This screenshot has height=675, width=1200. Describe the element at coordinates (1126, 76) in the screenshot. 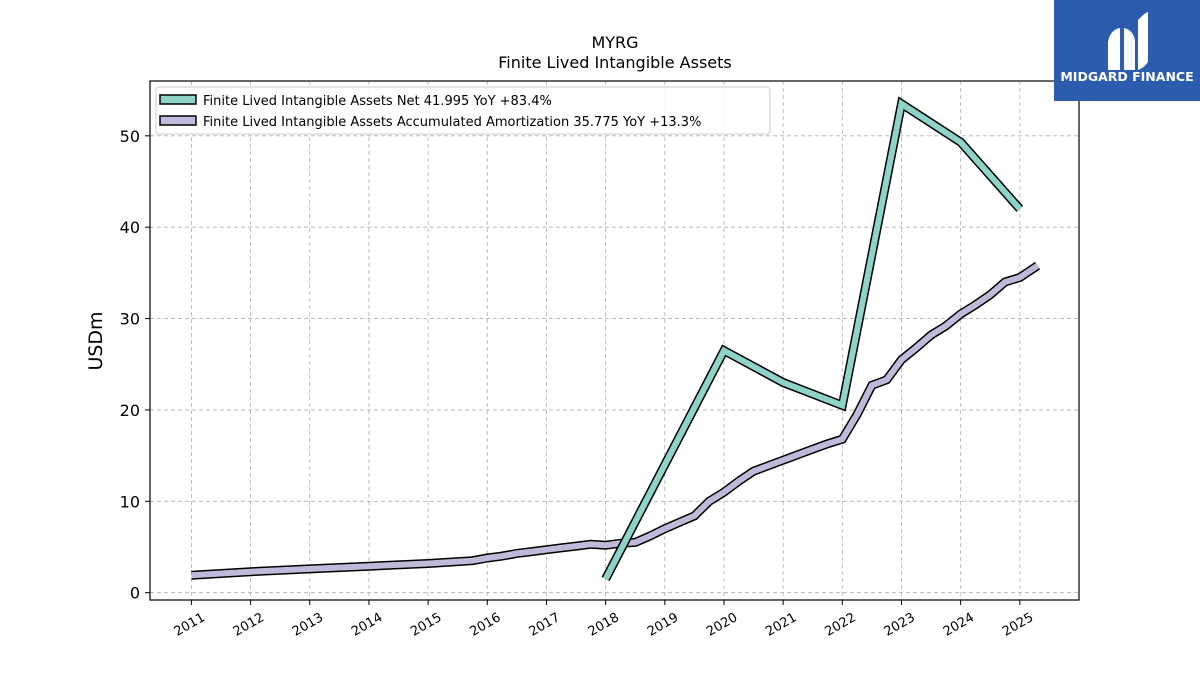

I see `logo-text: MIDGARD FINANCE` at that location.